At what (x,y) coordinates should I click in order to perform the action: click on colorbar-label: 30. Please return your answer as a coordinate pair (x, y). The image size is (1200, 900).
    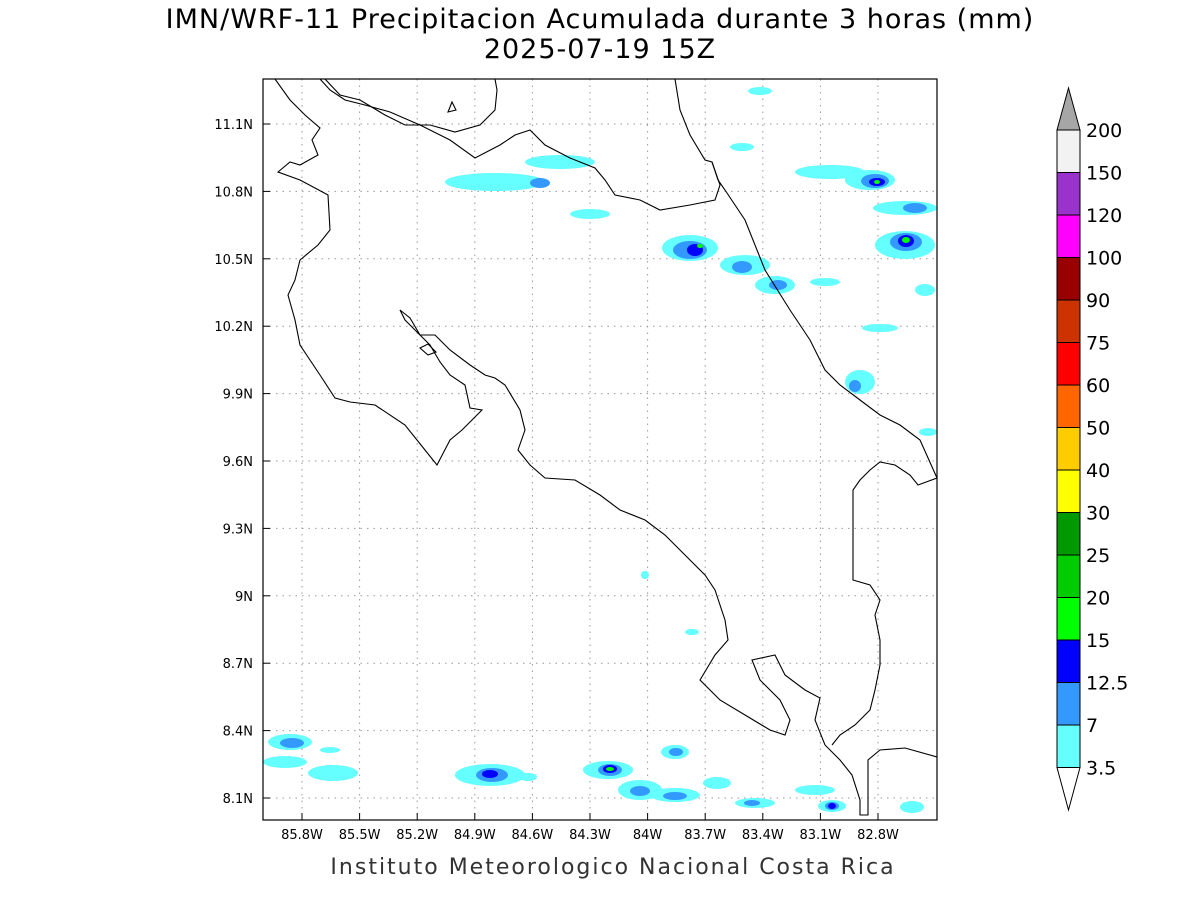
    Looking at the image, I should click on (1098, 514).